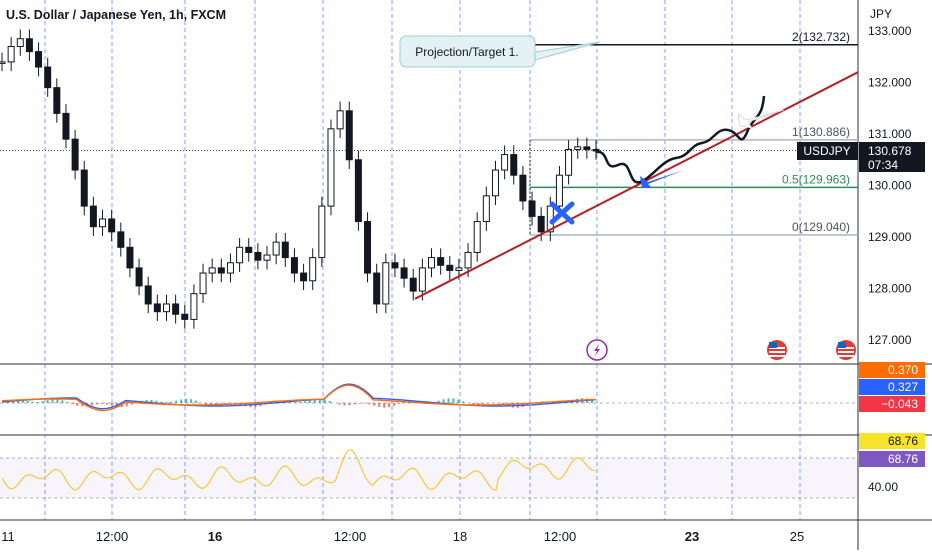 The width and height of the screenshot is (932, 555). I want to click on macd-value-label: −0.043, so click(899, 404).